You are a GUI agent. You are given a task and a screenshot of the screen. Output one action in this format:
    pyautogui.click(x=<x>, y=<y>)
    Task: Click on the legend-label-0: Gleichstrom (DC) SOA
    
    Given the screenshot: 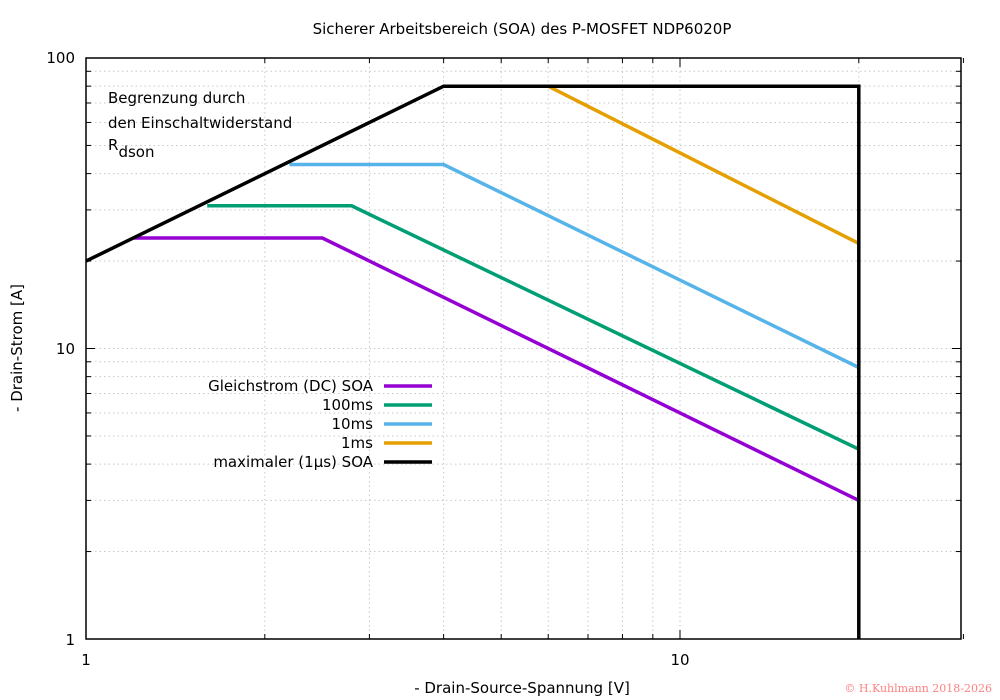 What is the action you would take?
    pyautogui.click(x=291, y=386)
    